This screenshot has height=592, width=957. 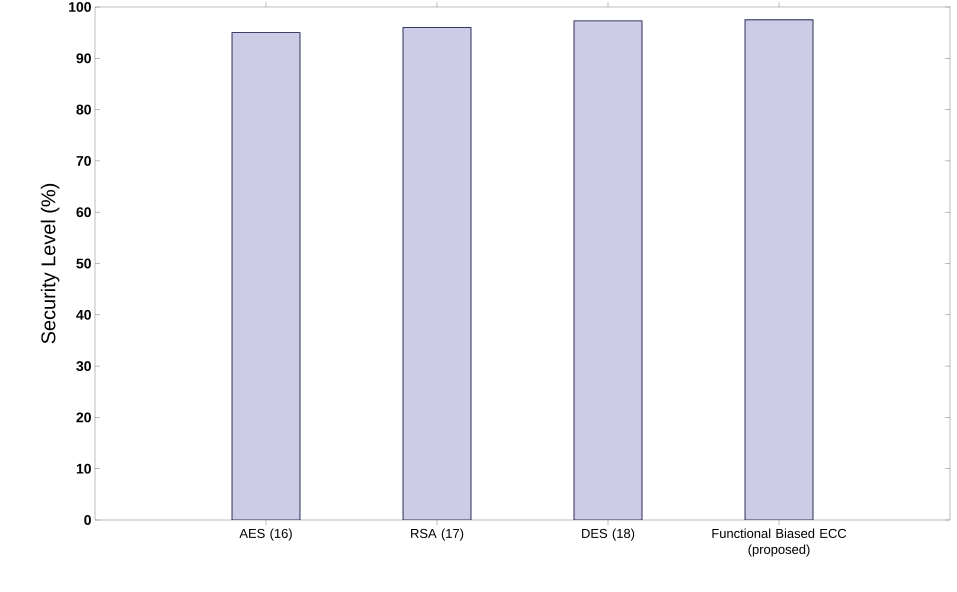 I want to click on x-tick-label: AES (16), so click(x=265, y=534).